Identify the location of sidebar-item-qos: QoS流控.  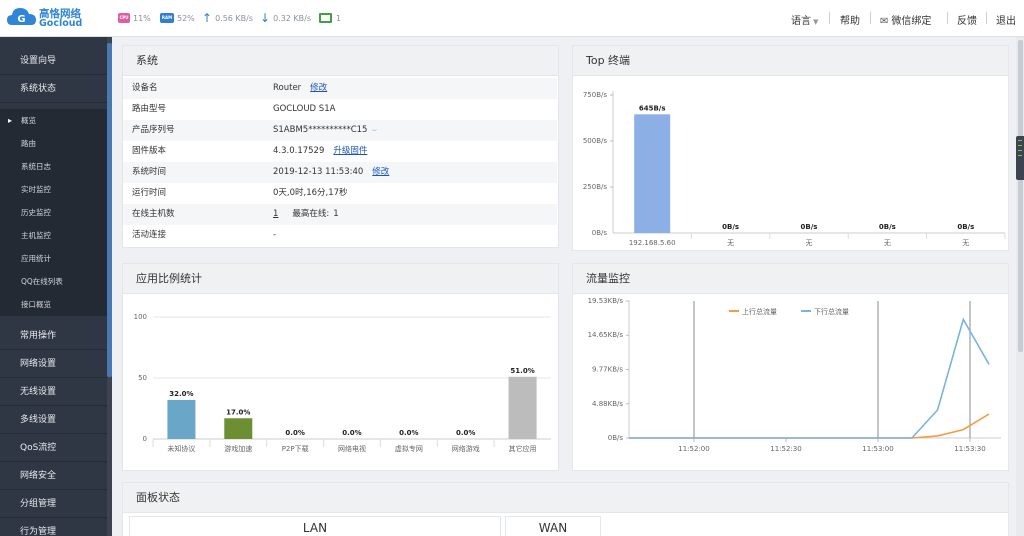
(53, 448).